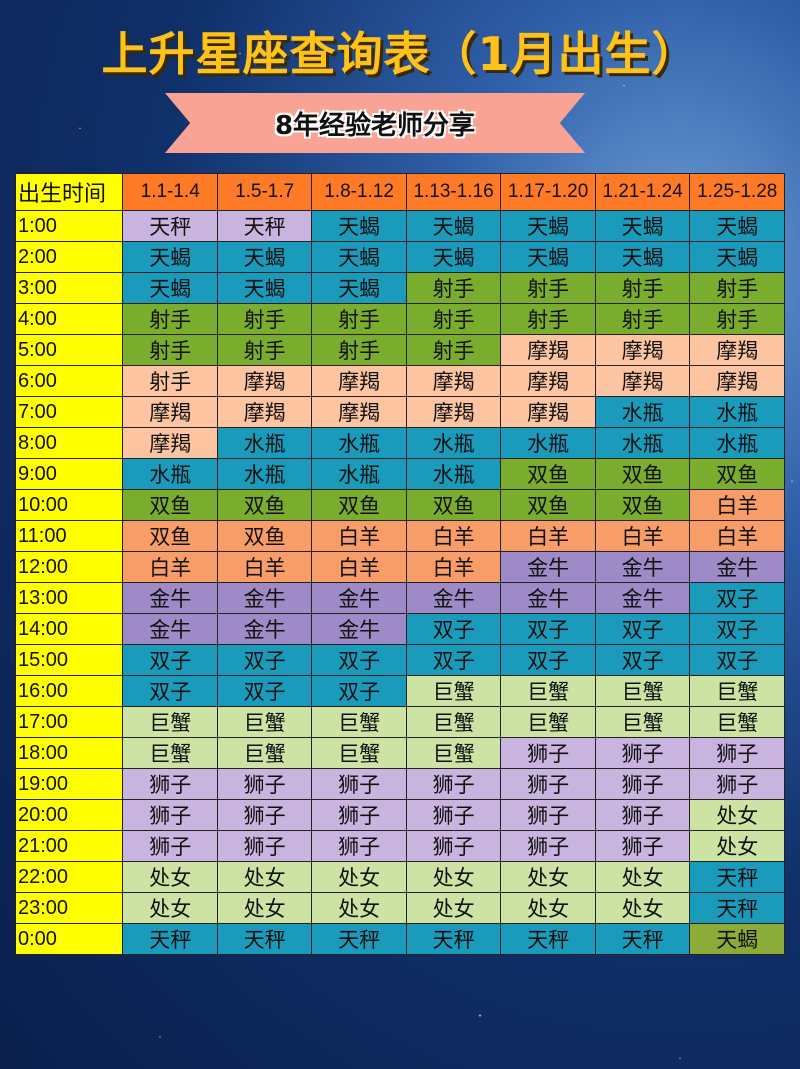 Image resolution: width=800 pixels, height=1069 pixels. I want to click on table-row: 16:00 双子 双子 双子 巨蟹 巨蟹 巨蟹 巨蟹, so click(399, 691).